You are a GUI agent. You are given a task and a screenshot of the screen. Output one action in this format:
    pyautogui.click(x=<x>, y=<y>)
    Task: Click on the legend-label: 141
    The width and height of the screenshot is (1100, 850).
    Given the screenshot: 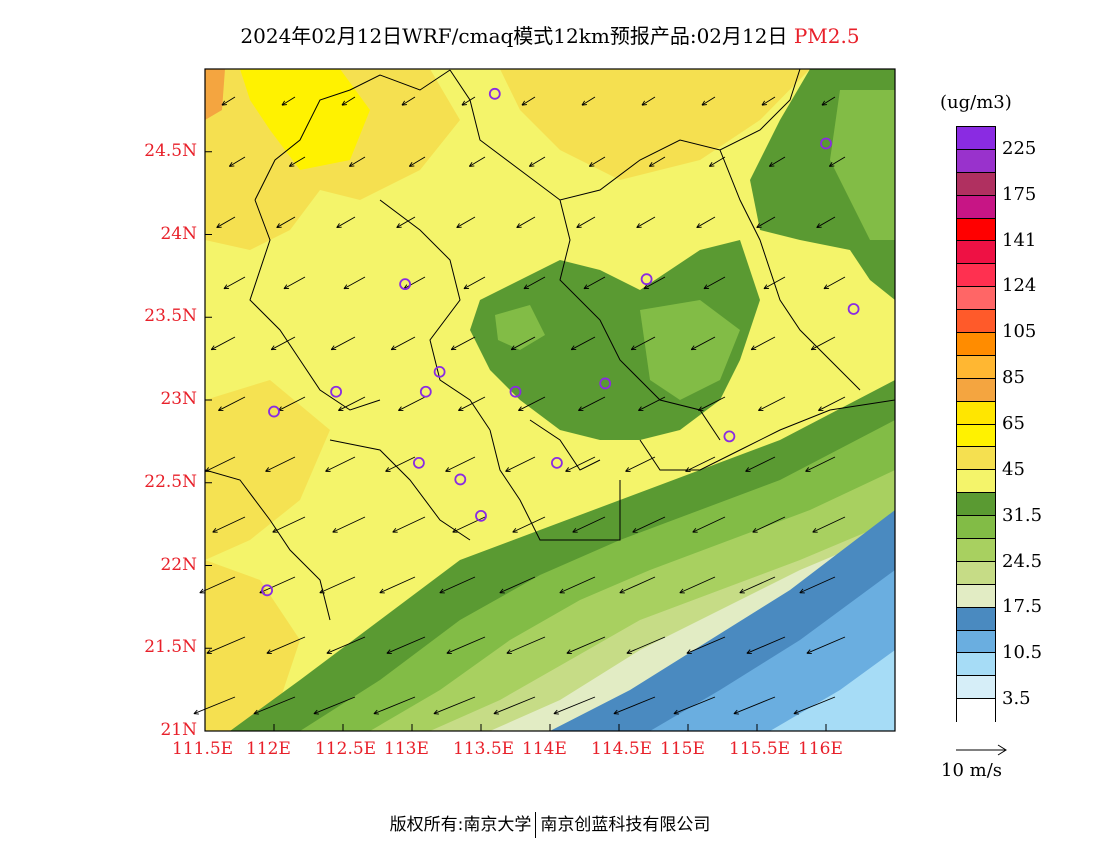 What is the action you would take?
    pyautogui.click(x=1019, y=240)
    